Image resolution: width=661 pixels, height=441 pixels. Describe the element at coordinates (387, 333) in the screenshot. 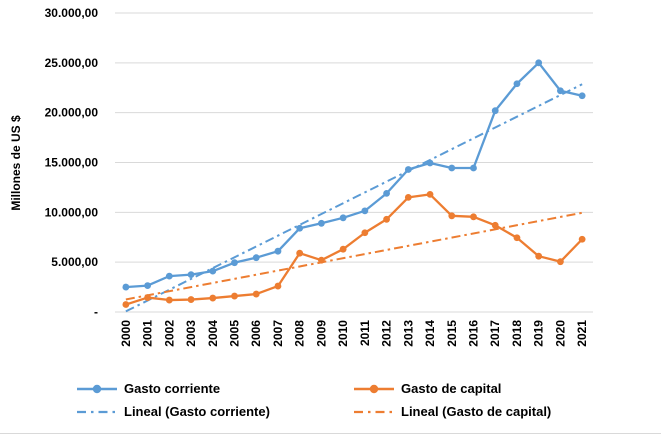

I see `x-tick-label: 2012` at that location.